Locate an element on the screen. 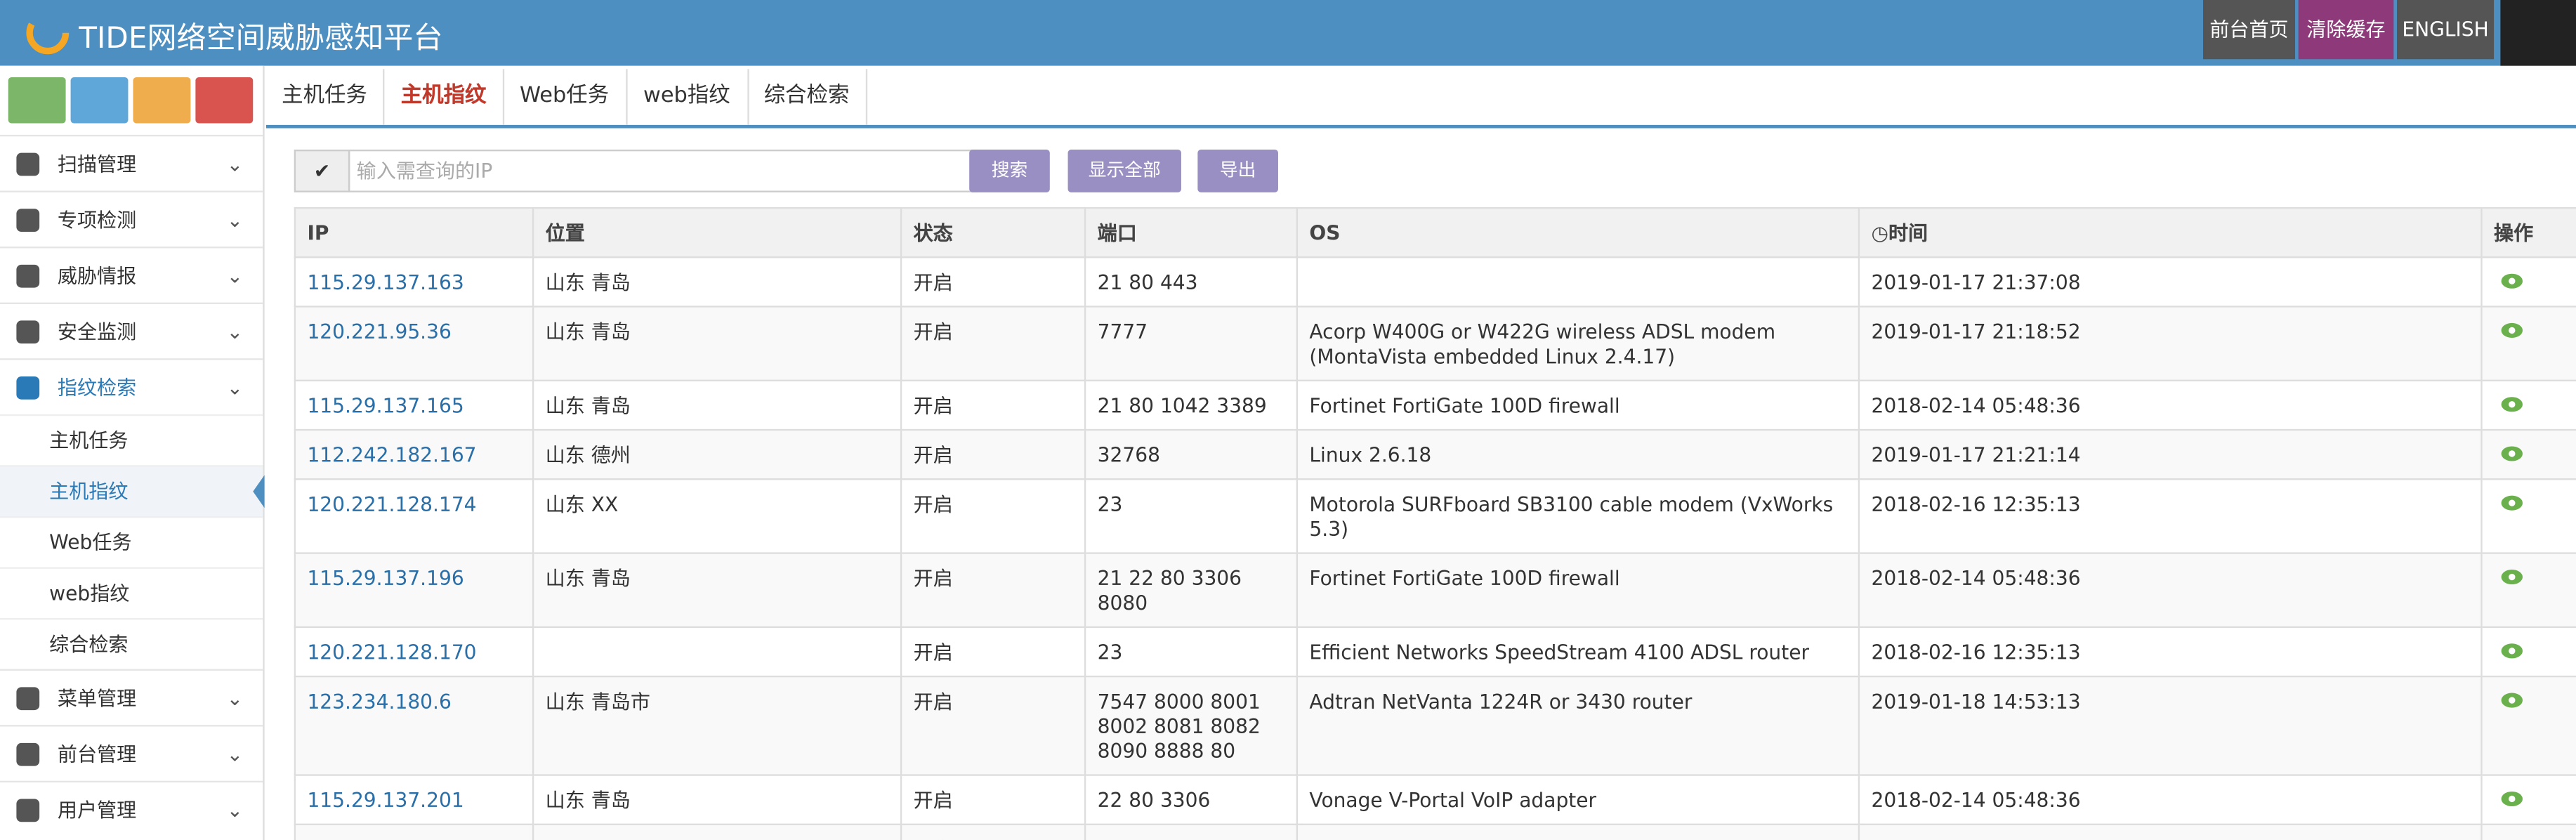 This screenshot has height=840, width=2576. menu-item: 专项检测 ⌄ is located at coordinates (131, 219).